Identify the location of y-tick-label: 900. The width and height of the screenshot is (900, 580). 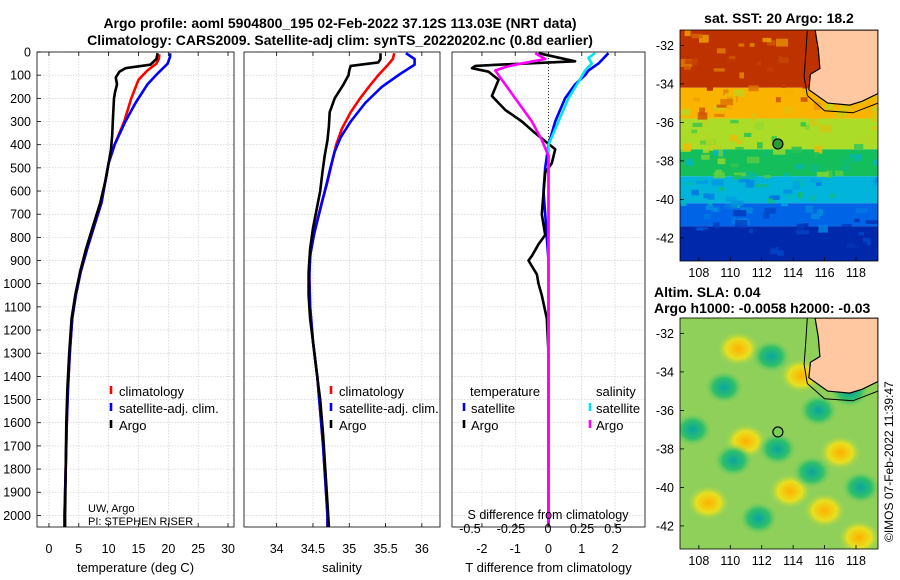
(20, 261).